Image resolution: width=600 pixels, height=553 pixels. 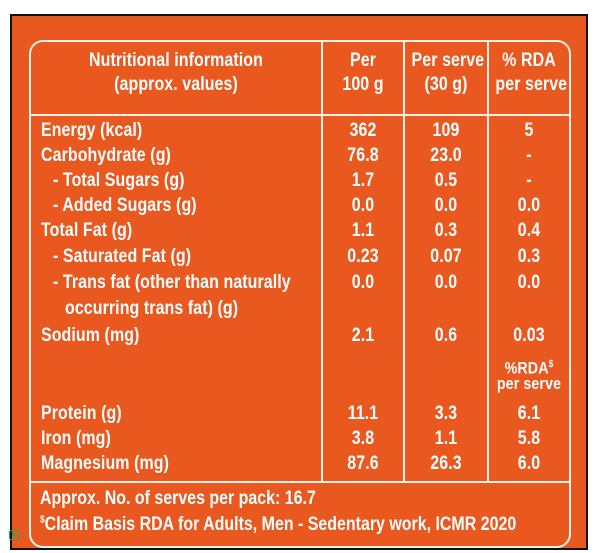 I want to click on row-per100: 87.6, so click(x=363, y=463).